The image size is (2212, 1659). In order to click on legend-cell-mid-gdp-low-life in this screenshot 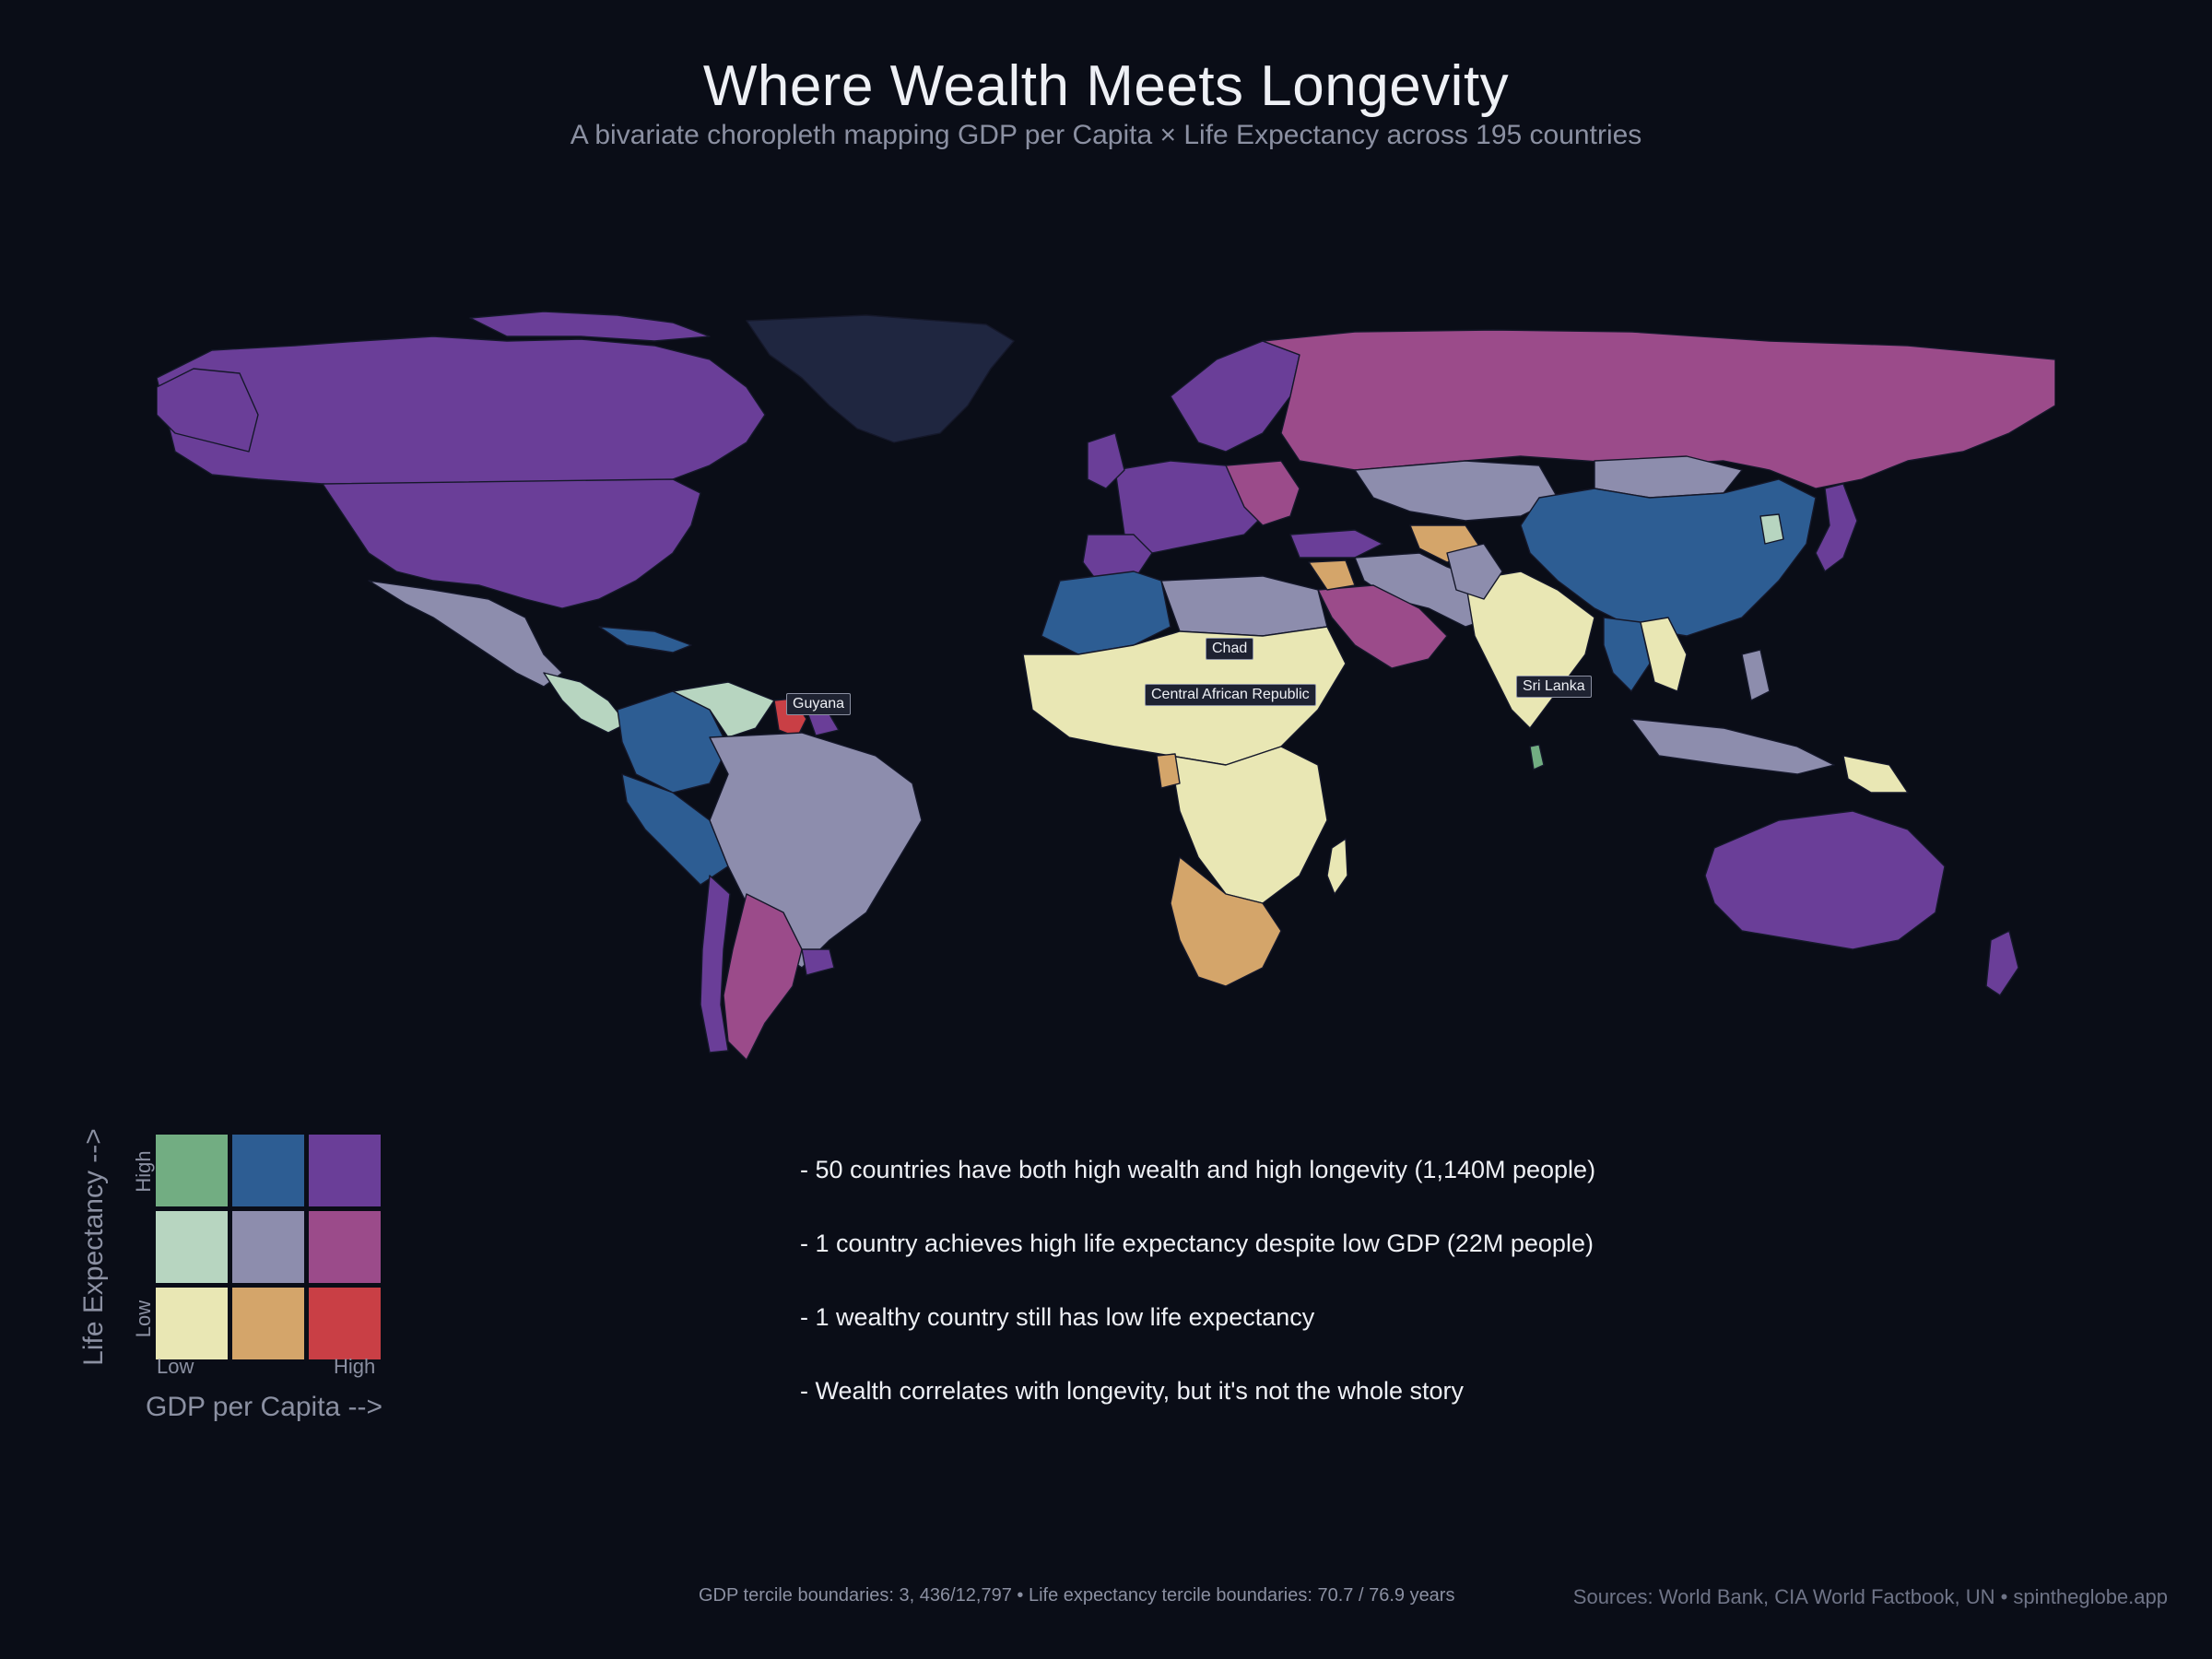, I will do `click(268, 1323)`.